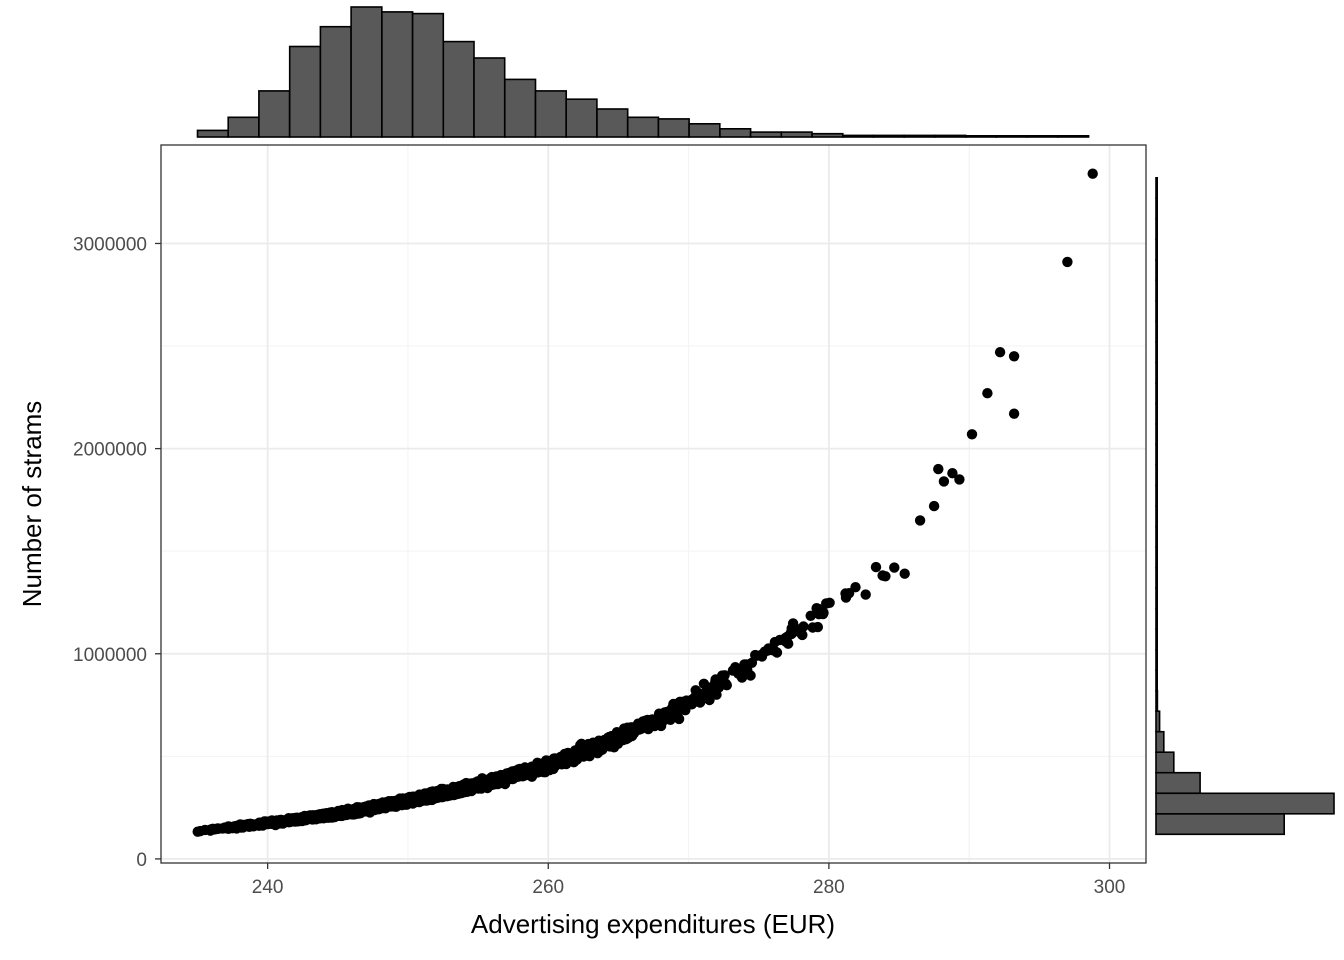 The height and width of the screenshot is (960, 1344). I want to click on x-tick-label: 280, so click(829, 887).